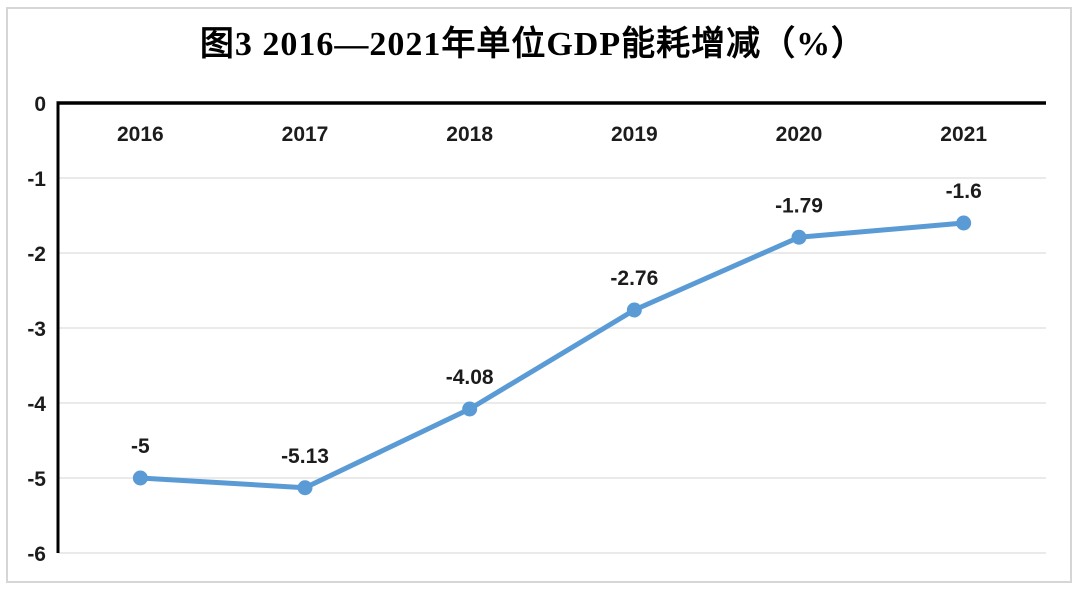 The image size is (1080, 592). Describe the element at coordinates (36, 179) in the screenshot. I see `y-tick-label: -1` at that location.